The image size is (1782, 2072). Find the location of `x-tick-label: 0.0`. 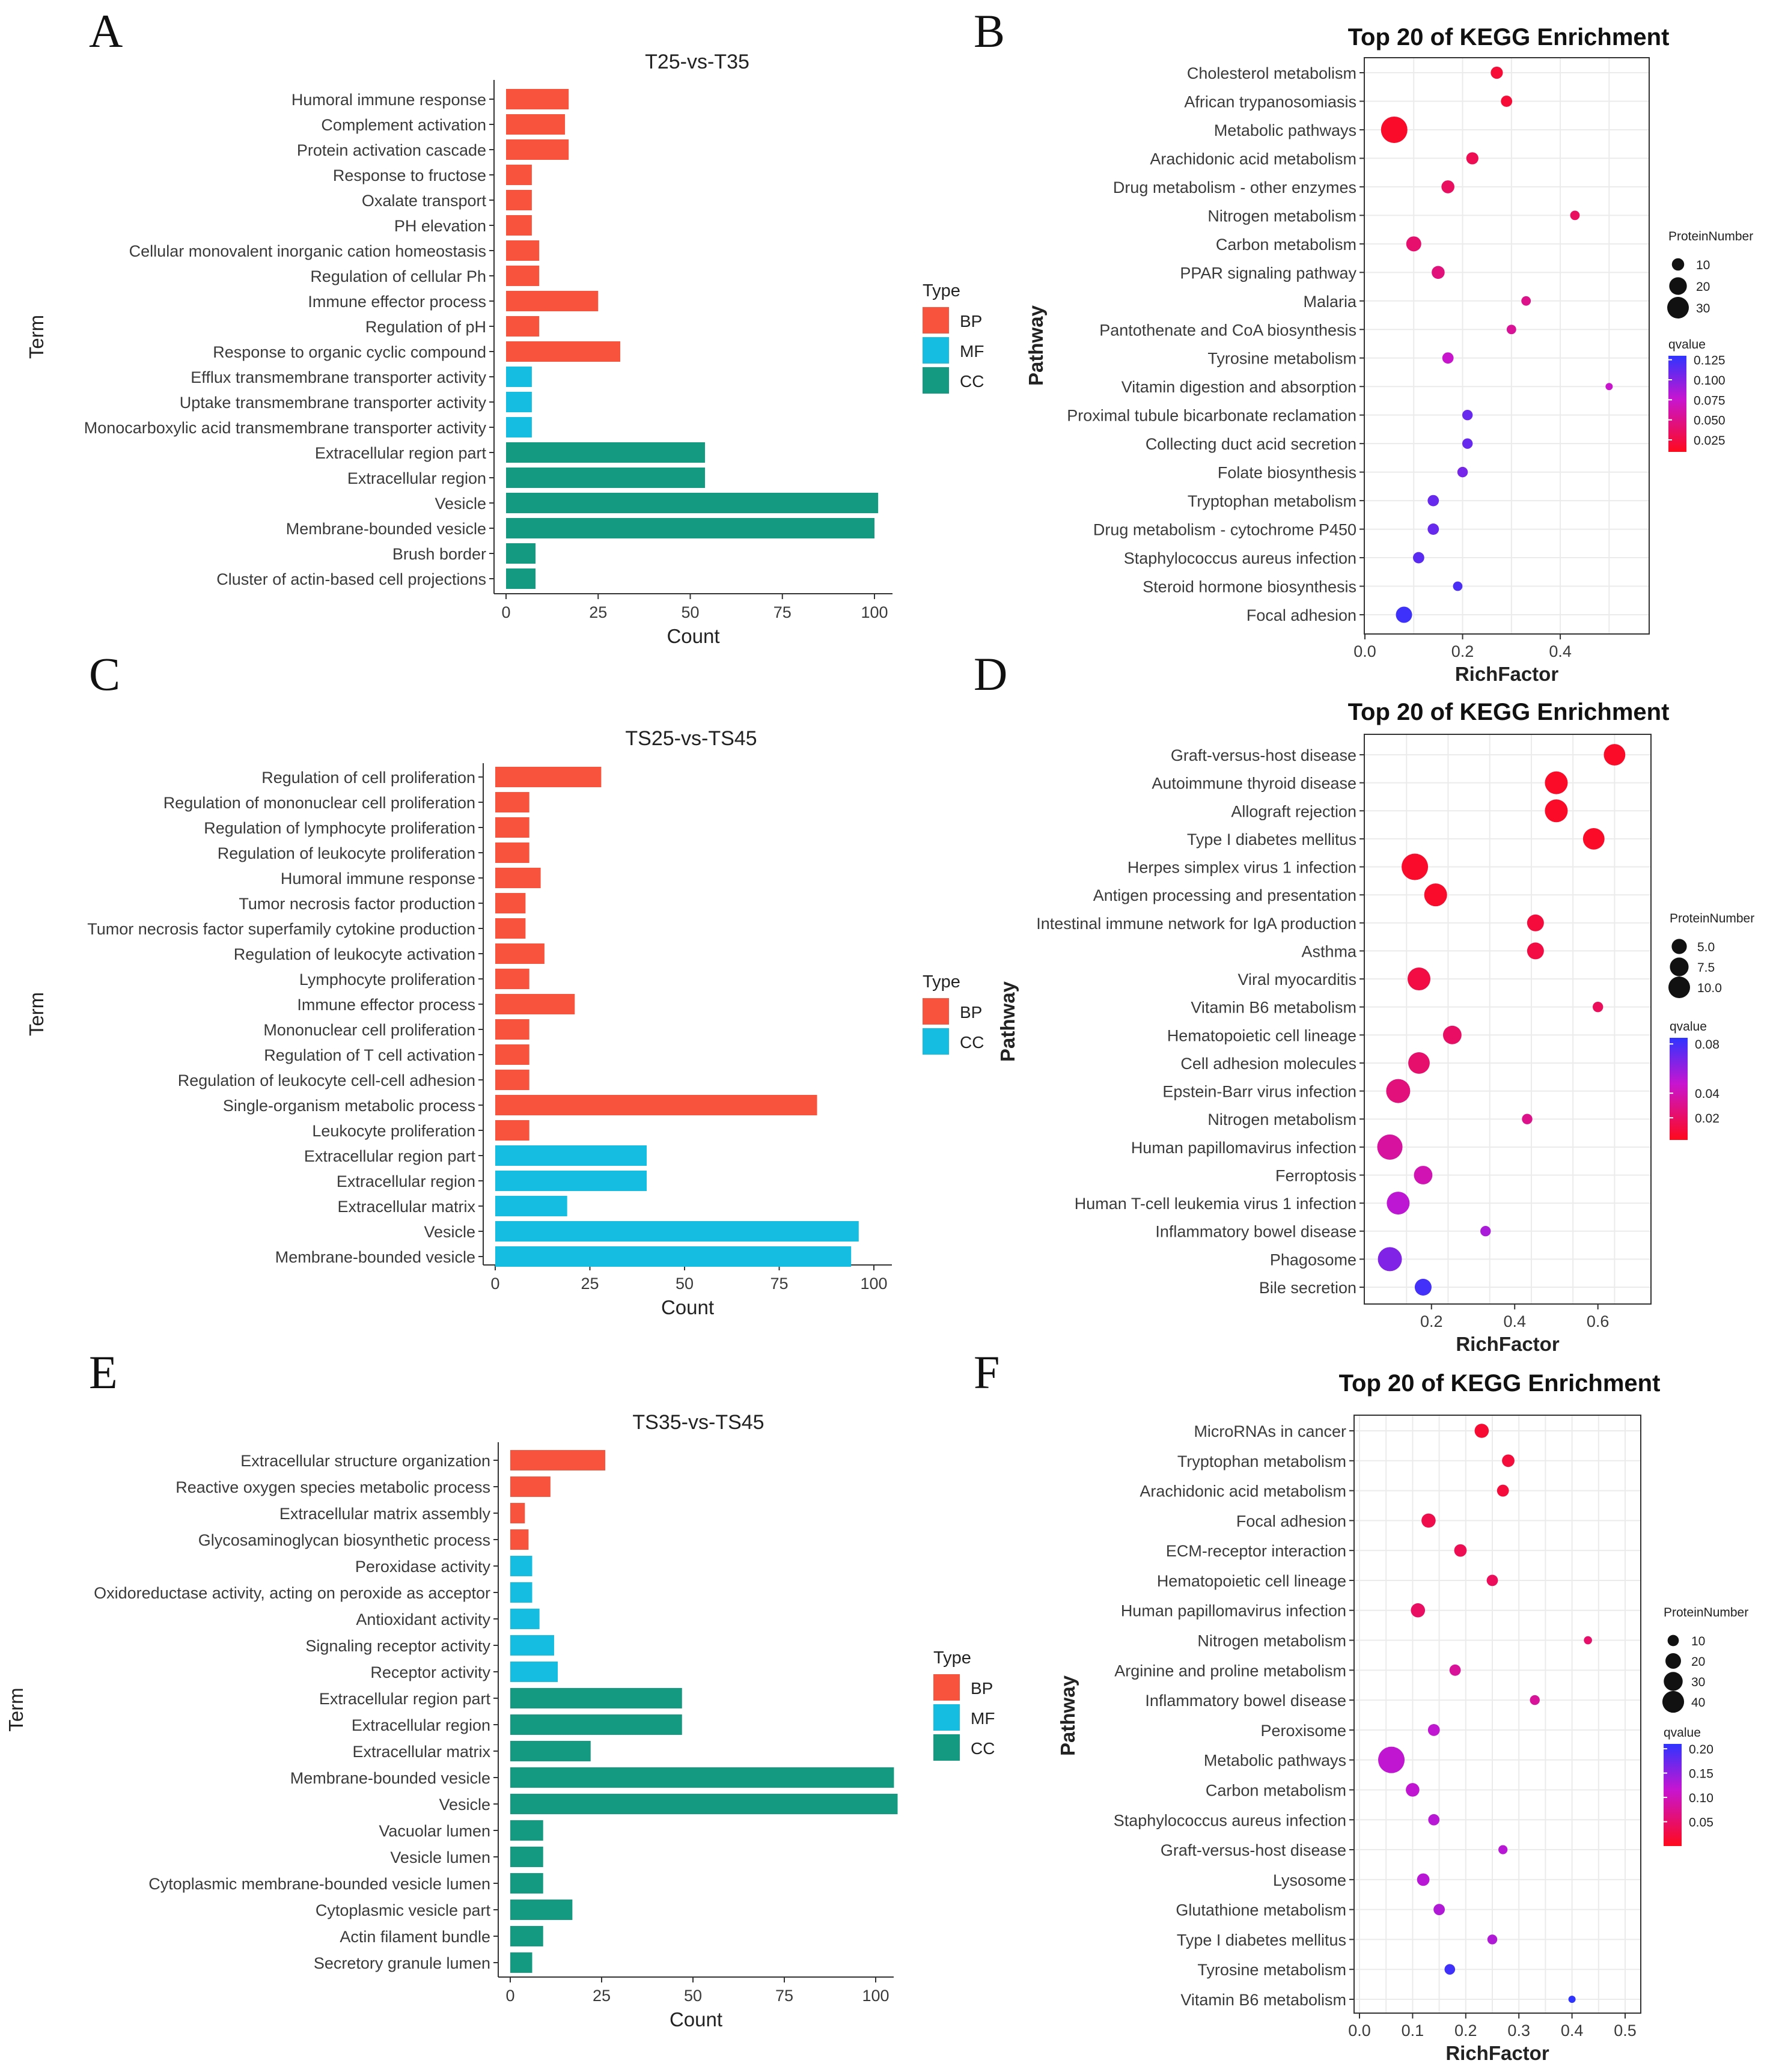

x-tick-label: 0.0 is located at coordinates (1364, 651).